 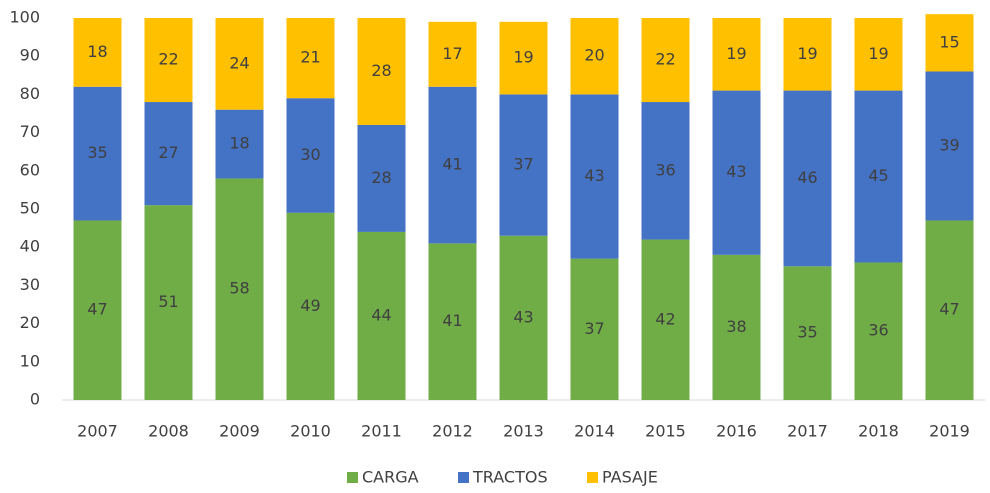 I want to click on x-tick-label: 2019, so click(x=949, y=431).